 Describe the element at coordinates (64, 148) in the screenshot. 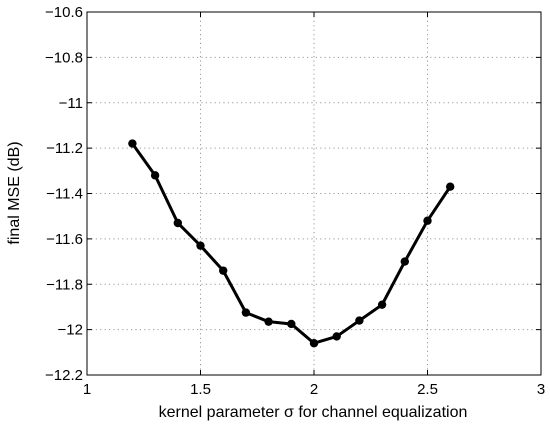

I see `y-tick-label: −11.2` at that location.